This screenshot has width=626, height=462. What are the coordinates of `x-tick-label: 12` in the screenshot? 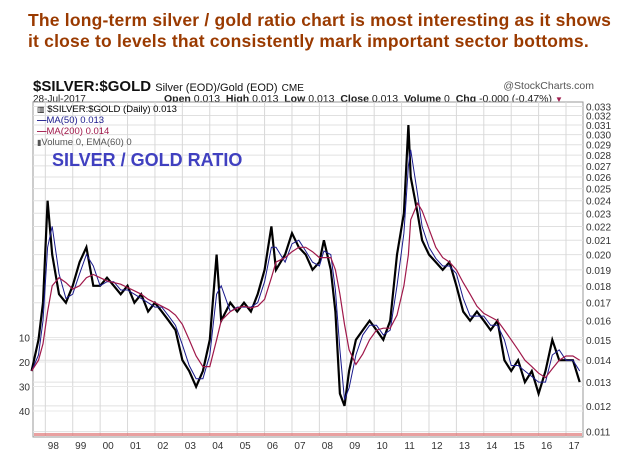 It's located at (437, 446).